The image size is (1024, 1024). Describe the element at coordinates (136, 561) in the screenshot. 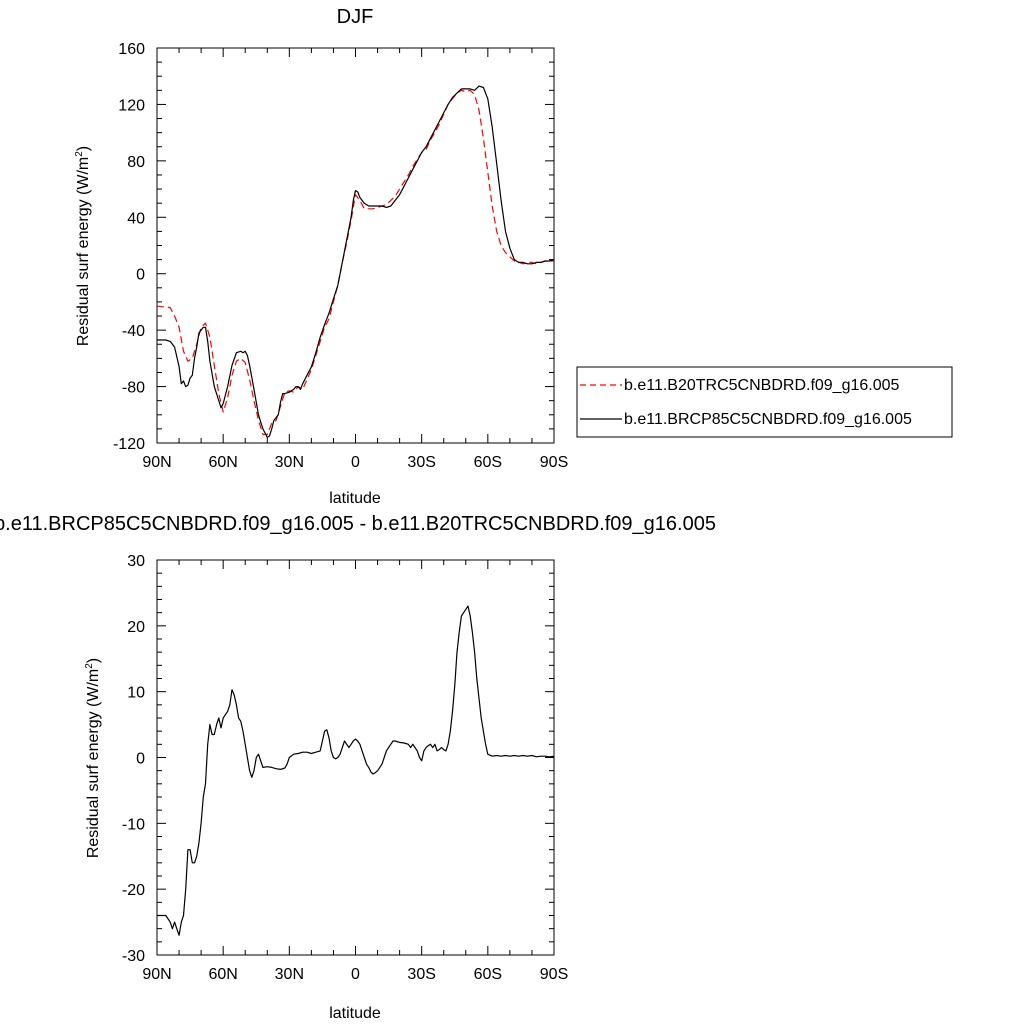

I see `y-tick-label: 30` at that location.